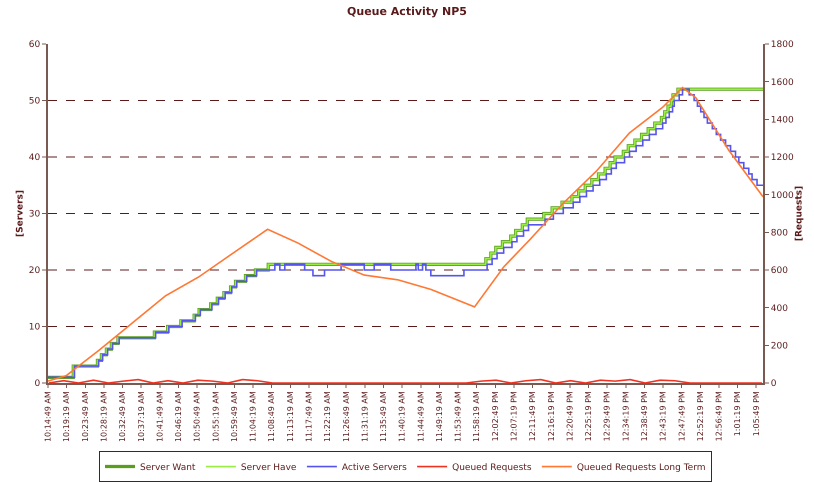  What do you see at coordinates (719, 416) in the screenshot?
I see `x-tick-label: 12:56:49 PM` at bounding box center [719, 416].